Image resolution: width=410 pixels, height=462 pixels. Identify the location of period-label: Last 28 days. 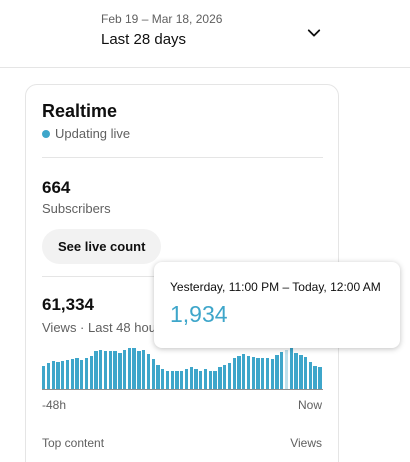
(144, 39).